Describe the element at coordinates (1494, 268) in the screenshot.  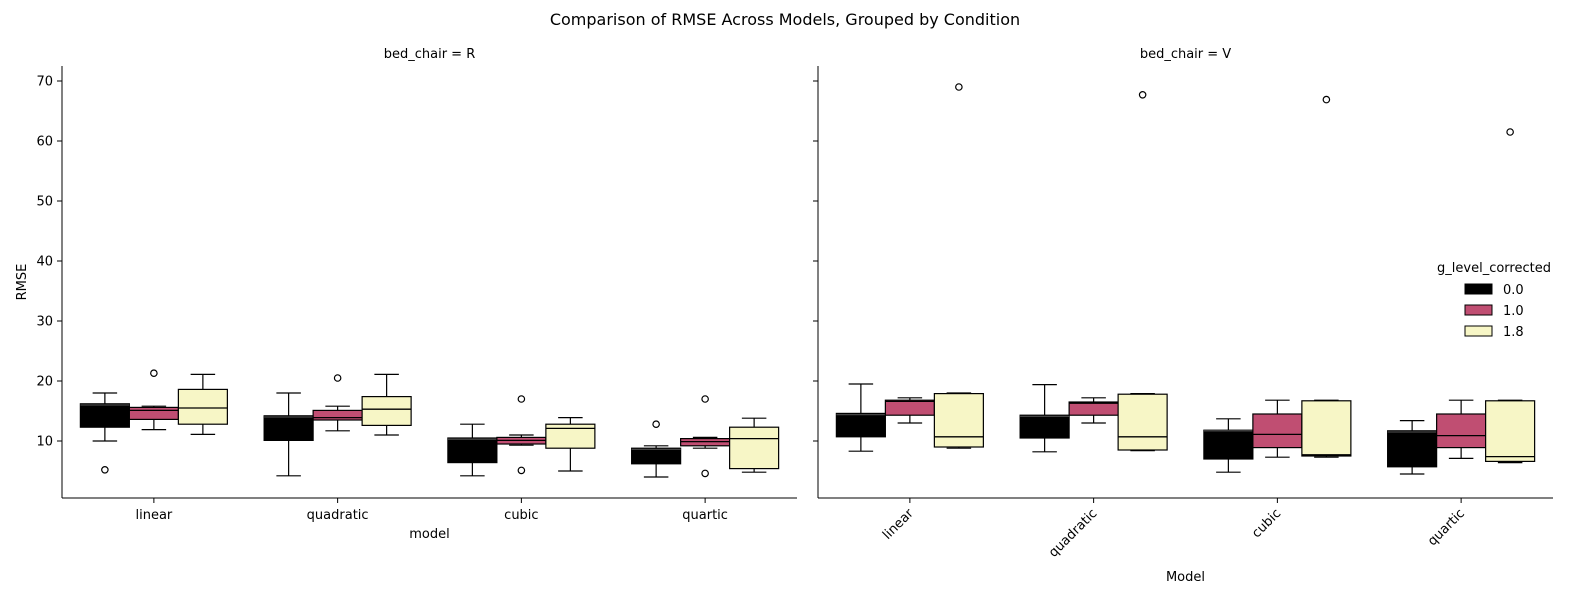
I see `legend-title: g_level_corrected` at that location.